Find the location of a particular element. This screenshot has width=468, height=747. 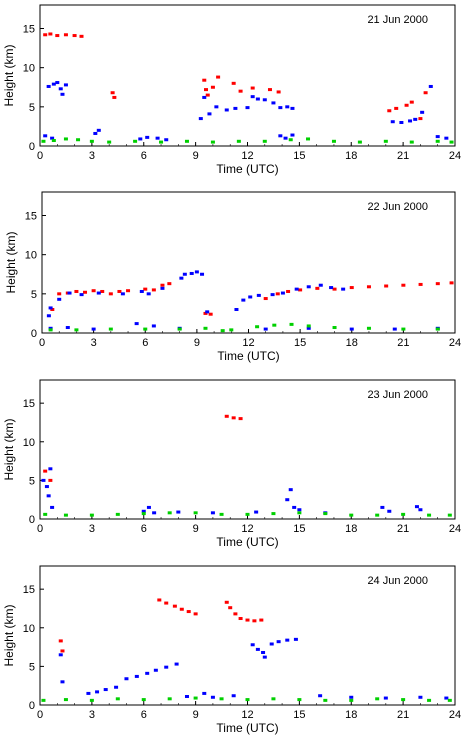

x-tick-label: 0 is located at coordinates (40, 156).